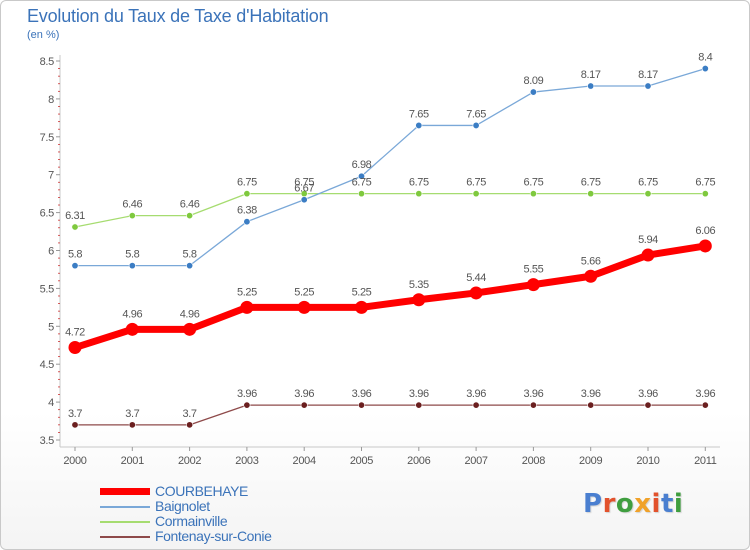 This screenshot has width=750, height=550. What do you see at coordinates (178, 16) in the screenshot?
I see `chart-title: Evolution du Taux de Taxe d'Habitation` at bounding box center [178, 16].